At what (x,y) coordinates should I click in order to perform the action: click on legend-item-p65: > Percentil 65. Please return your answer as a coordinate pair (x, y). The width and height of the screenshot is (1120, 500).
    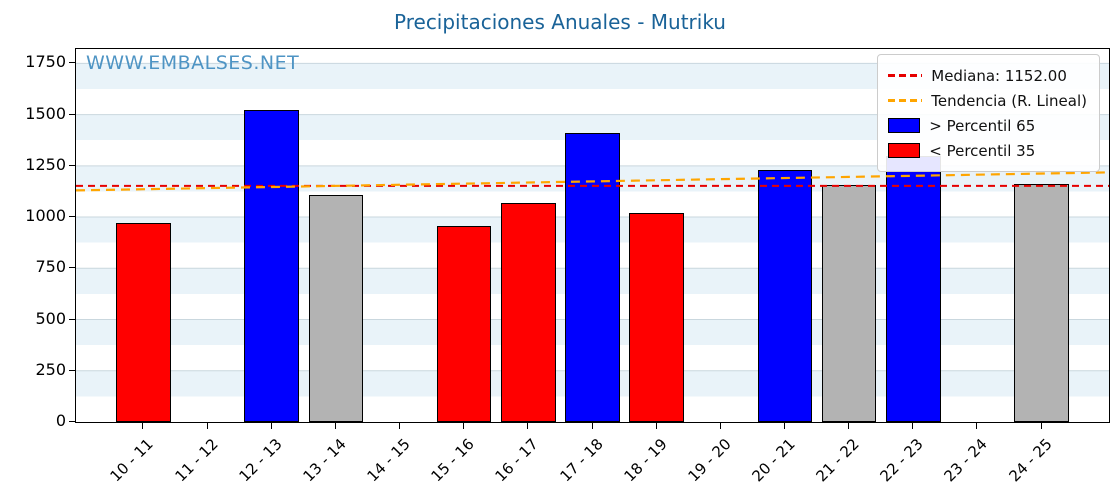
    Looking at the image, I should click on (987, 125).